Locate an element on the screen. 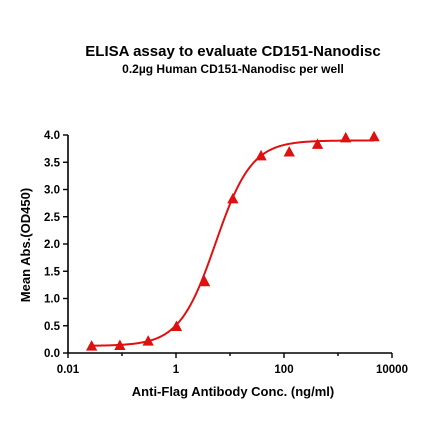 This screenshot has height=441, width=440. x-axis-label: Anti-Flag Antibody Conc. (ng/ml) is located at coordinates (233, 391).